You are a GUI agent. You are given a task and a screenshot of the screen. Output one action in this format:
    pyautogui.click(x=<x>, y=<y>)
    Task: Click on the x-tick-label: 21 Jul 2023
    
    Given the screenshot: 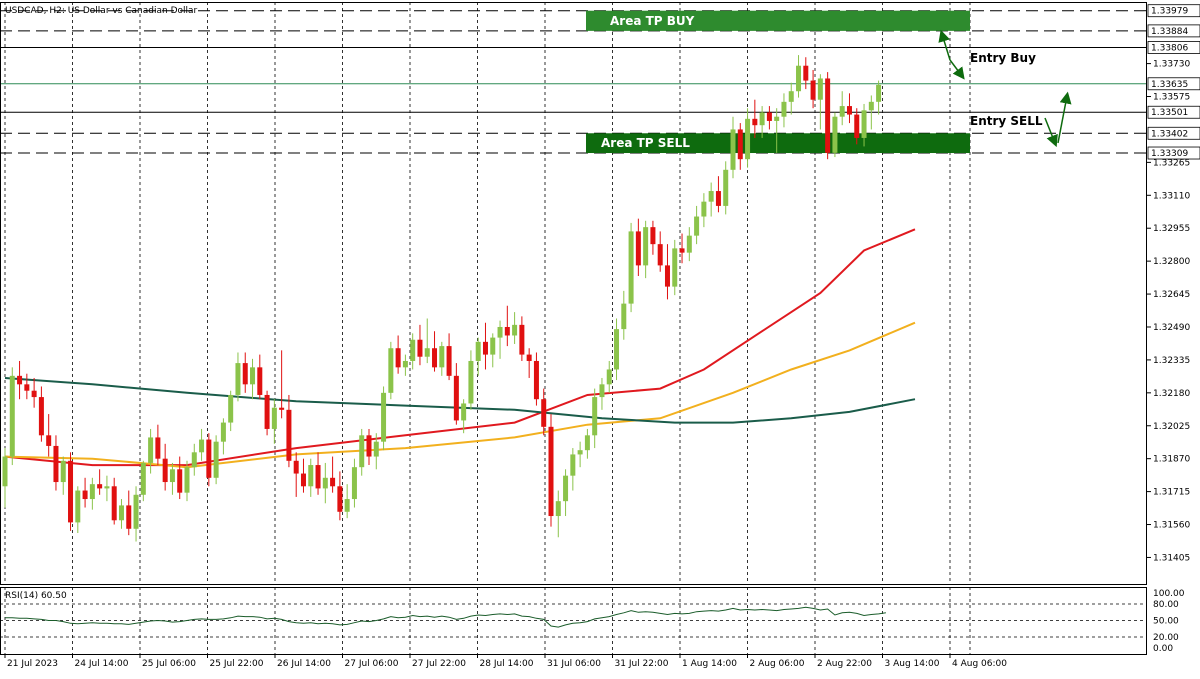 What is the action you would take?
    pyautogui.click(x=32, y=664)
    